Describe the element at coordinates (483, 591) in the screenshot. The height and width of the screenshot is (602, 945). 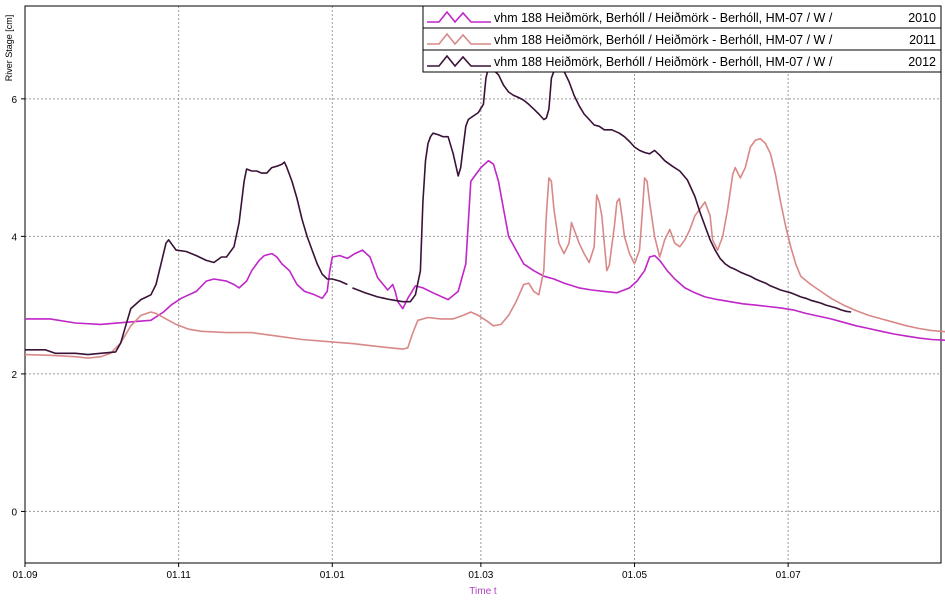
I see `x-axis-title: Time t` at that location.